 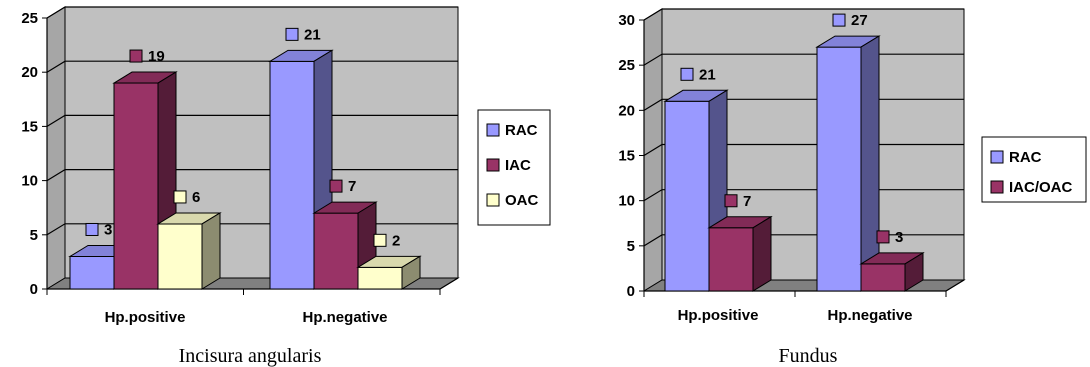 I want to click on legend-label: IAC/OAC, so click(x=1041, y=187).